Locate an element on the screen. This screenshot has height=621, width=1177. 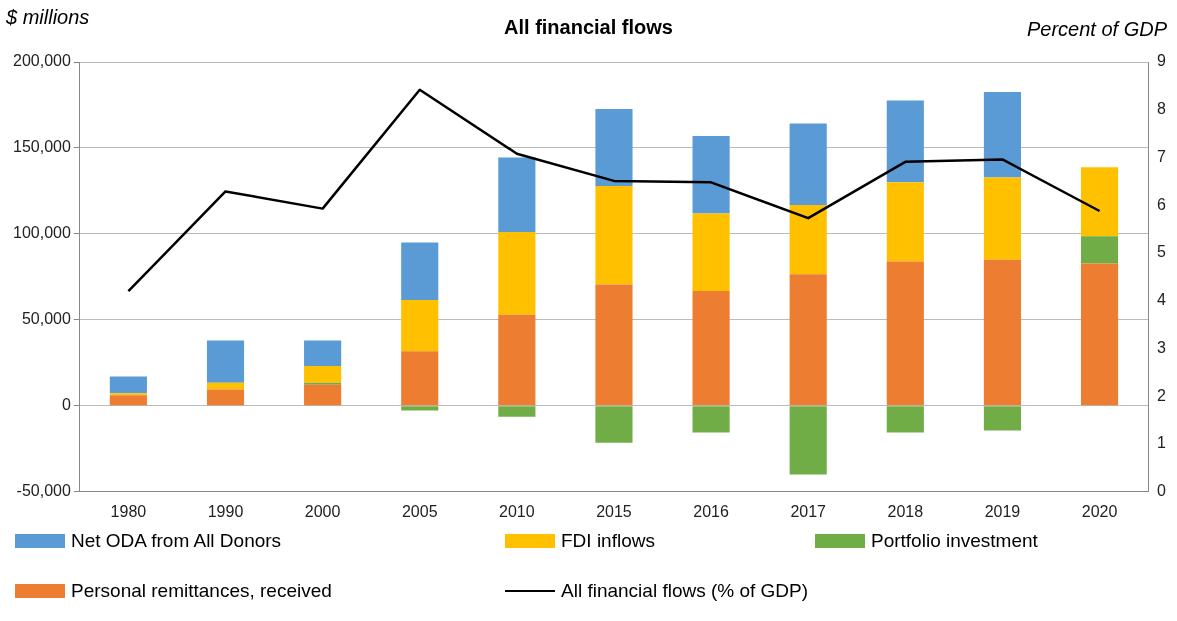
x-tick-label: 2018 is located at coordinates (905, 511).